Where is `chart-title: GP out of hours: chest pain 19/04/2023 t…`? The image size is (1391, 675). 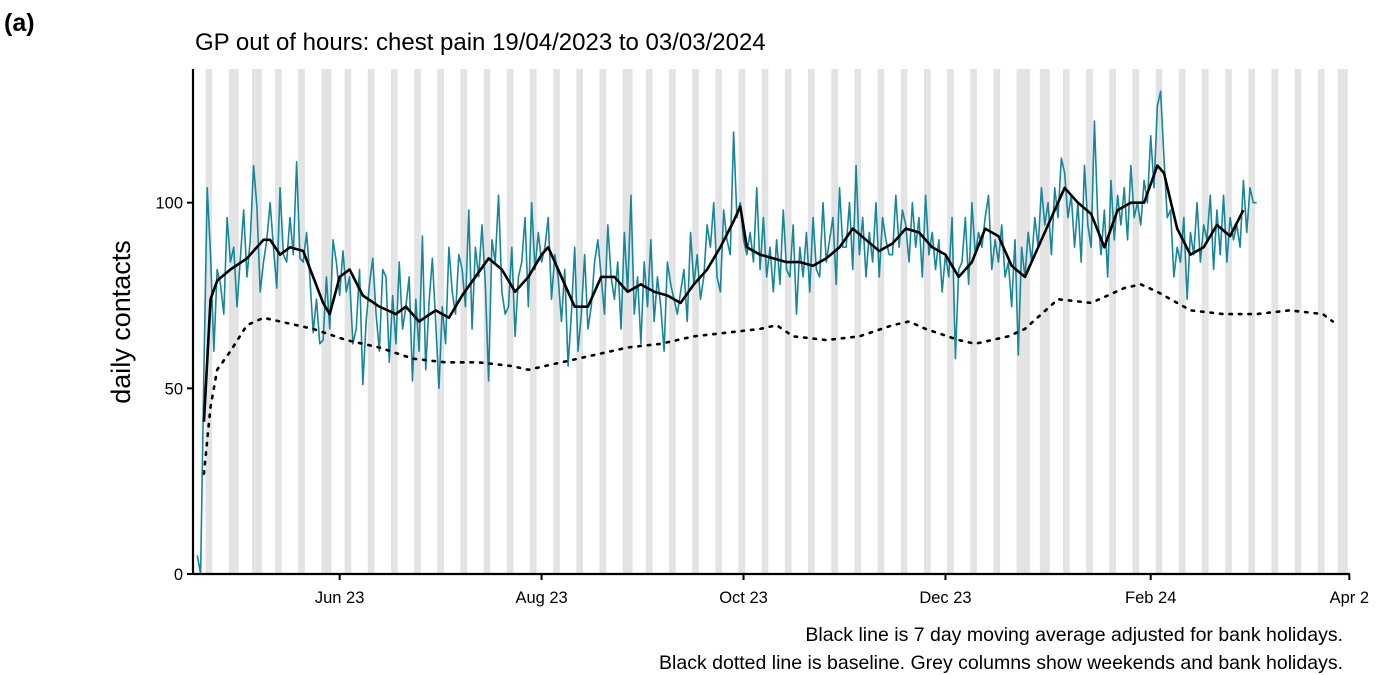 chart-title: GP out of hours: chest pain 19/04/2023 t… is located at coordinates (480, 42).